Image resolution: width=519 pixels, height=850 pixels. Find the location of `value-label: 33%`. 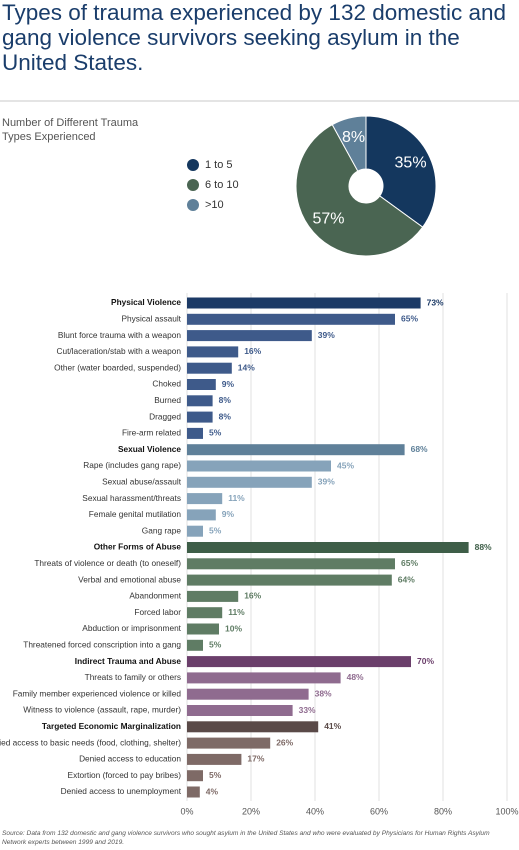

value-label: 33% is located at coordinates (307, 710).